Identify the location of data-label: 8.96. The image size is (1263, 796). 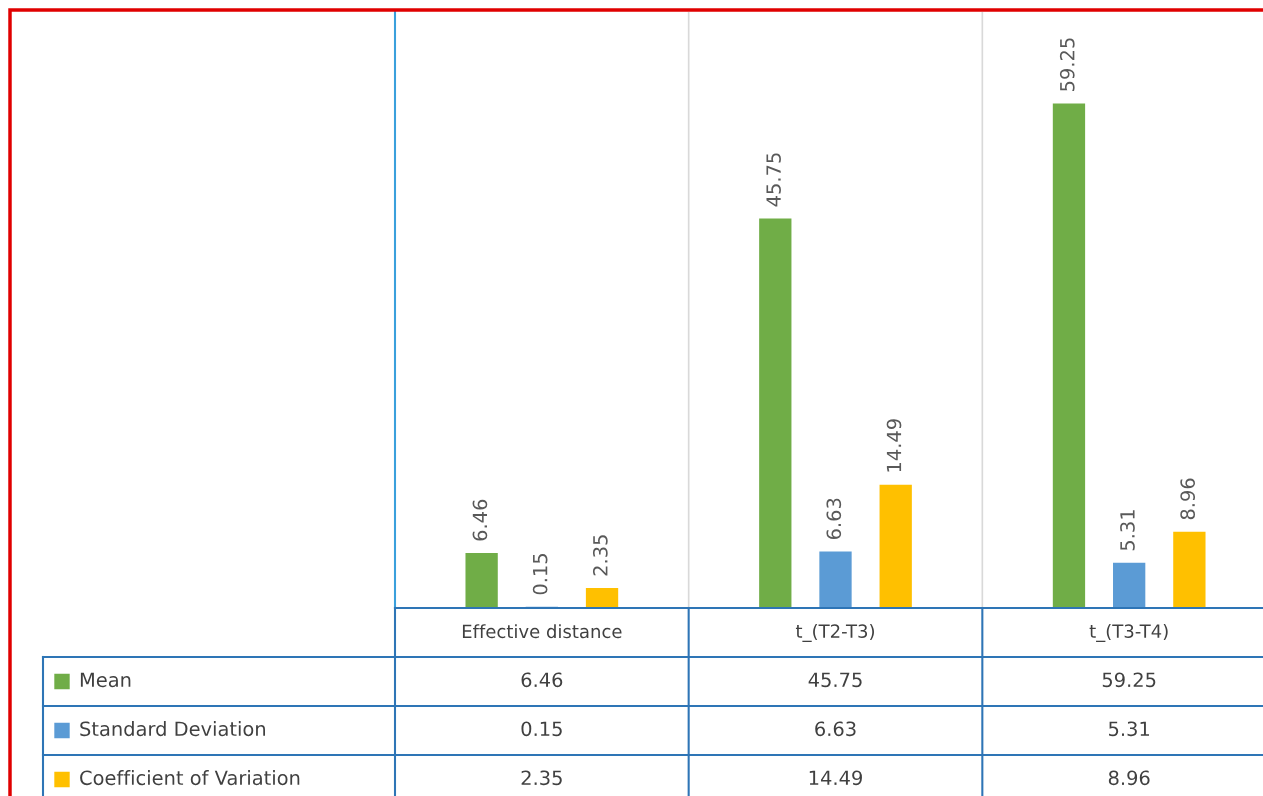
(1129, 778).